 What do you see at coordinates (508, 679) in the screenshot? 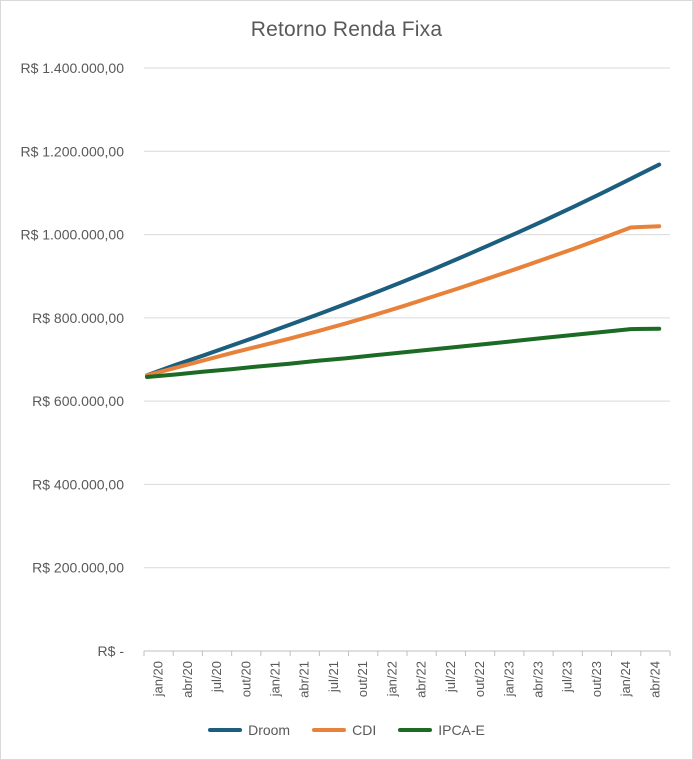
I see `x-tick-label: jan/23` at bounding box center [508, 679].